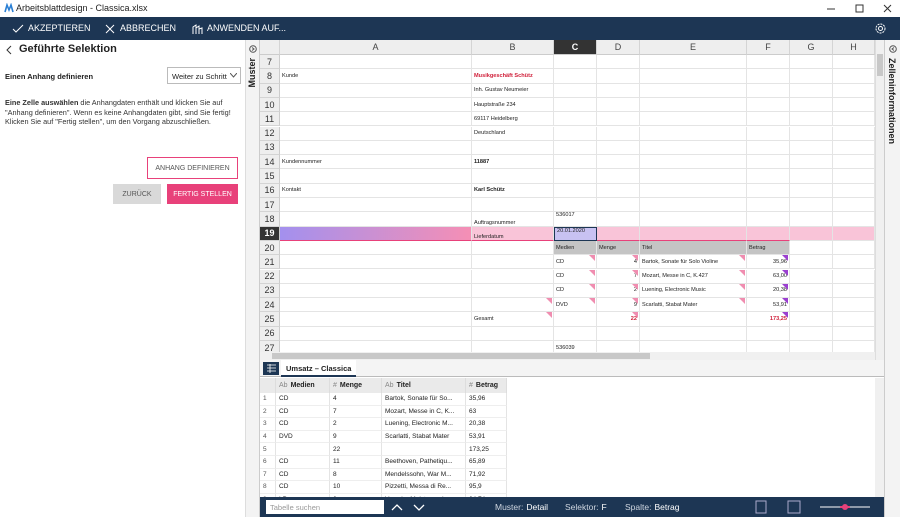  I want to click on row-header: 9, so click(270, 90).